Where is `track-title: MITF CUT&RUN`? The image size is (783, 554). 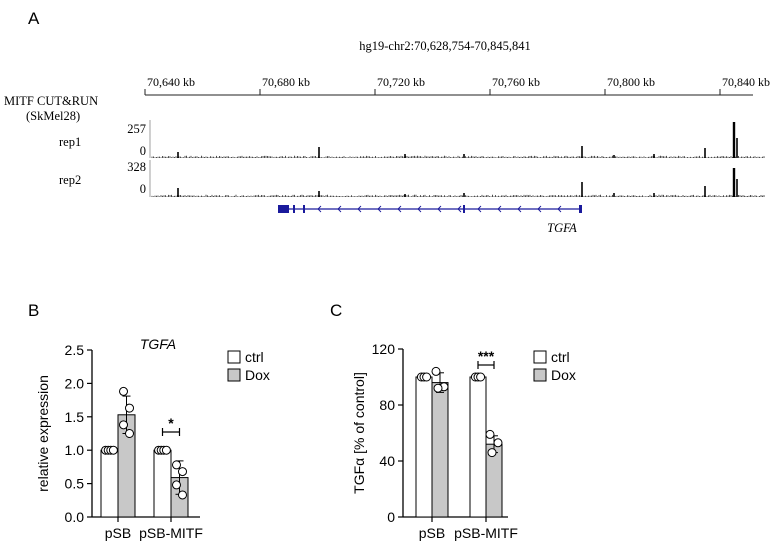 track-title: MITF CUT&RUN is located at coordinates (51, 101).